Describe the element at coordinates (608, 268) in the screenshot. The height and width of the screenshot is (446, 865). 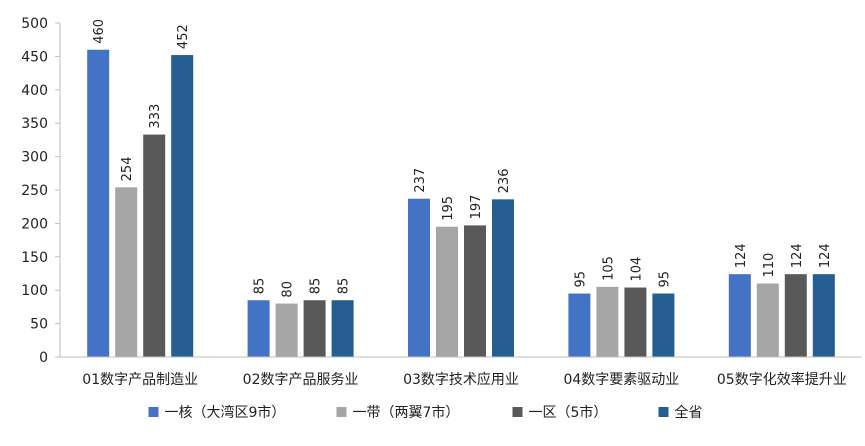
I see `data-label: 105` at that location.